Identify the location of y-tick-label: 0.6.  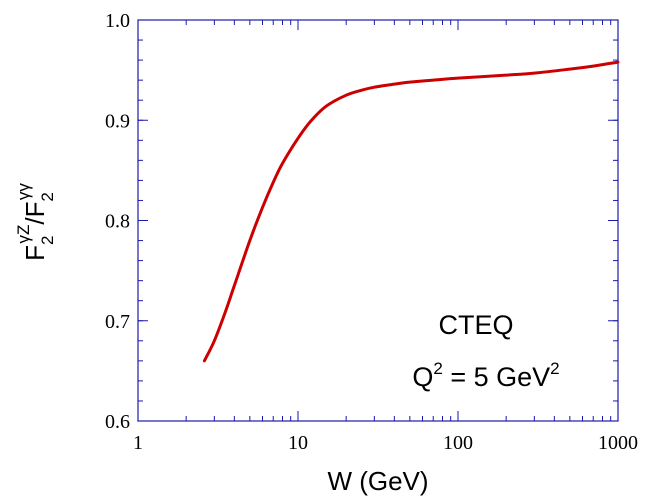
(117, 422).